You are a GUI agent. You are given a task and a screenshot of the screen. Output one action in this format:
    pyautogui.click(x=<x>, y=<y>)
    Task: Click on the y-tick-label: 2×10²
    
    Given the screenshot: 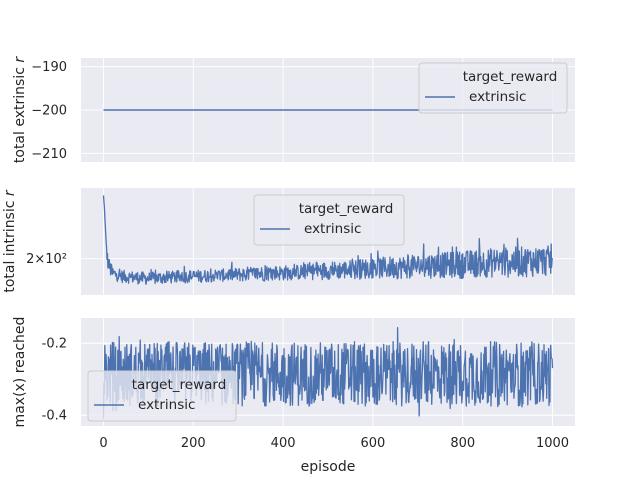 What is the action you would take?
    pyautogui.click(x=46, y=259)
    